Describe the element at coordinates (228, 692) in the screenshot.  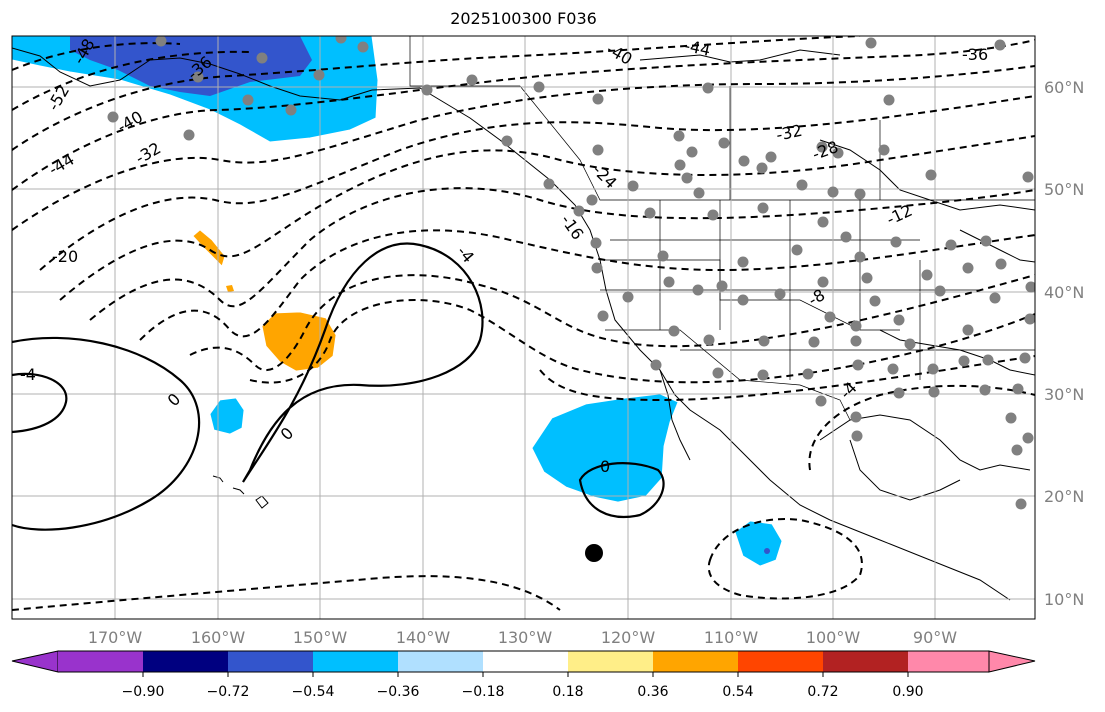
I see `colorbar-tick: −0.72` at that location.